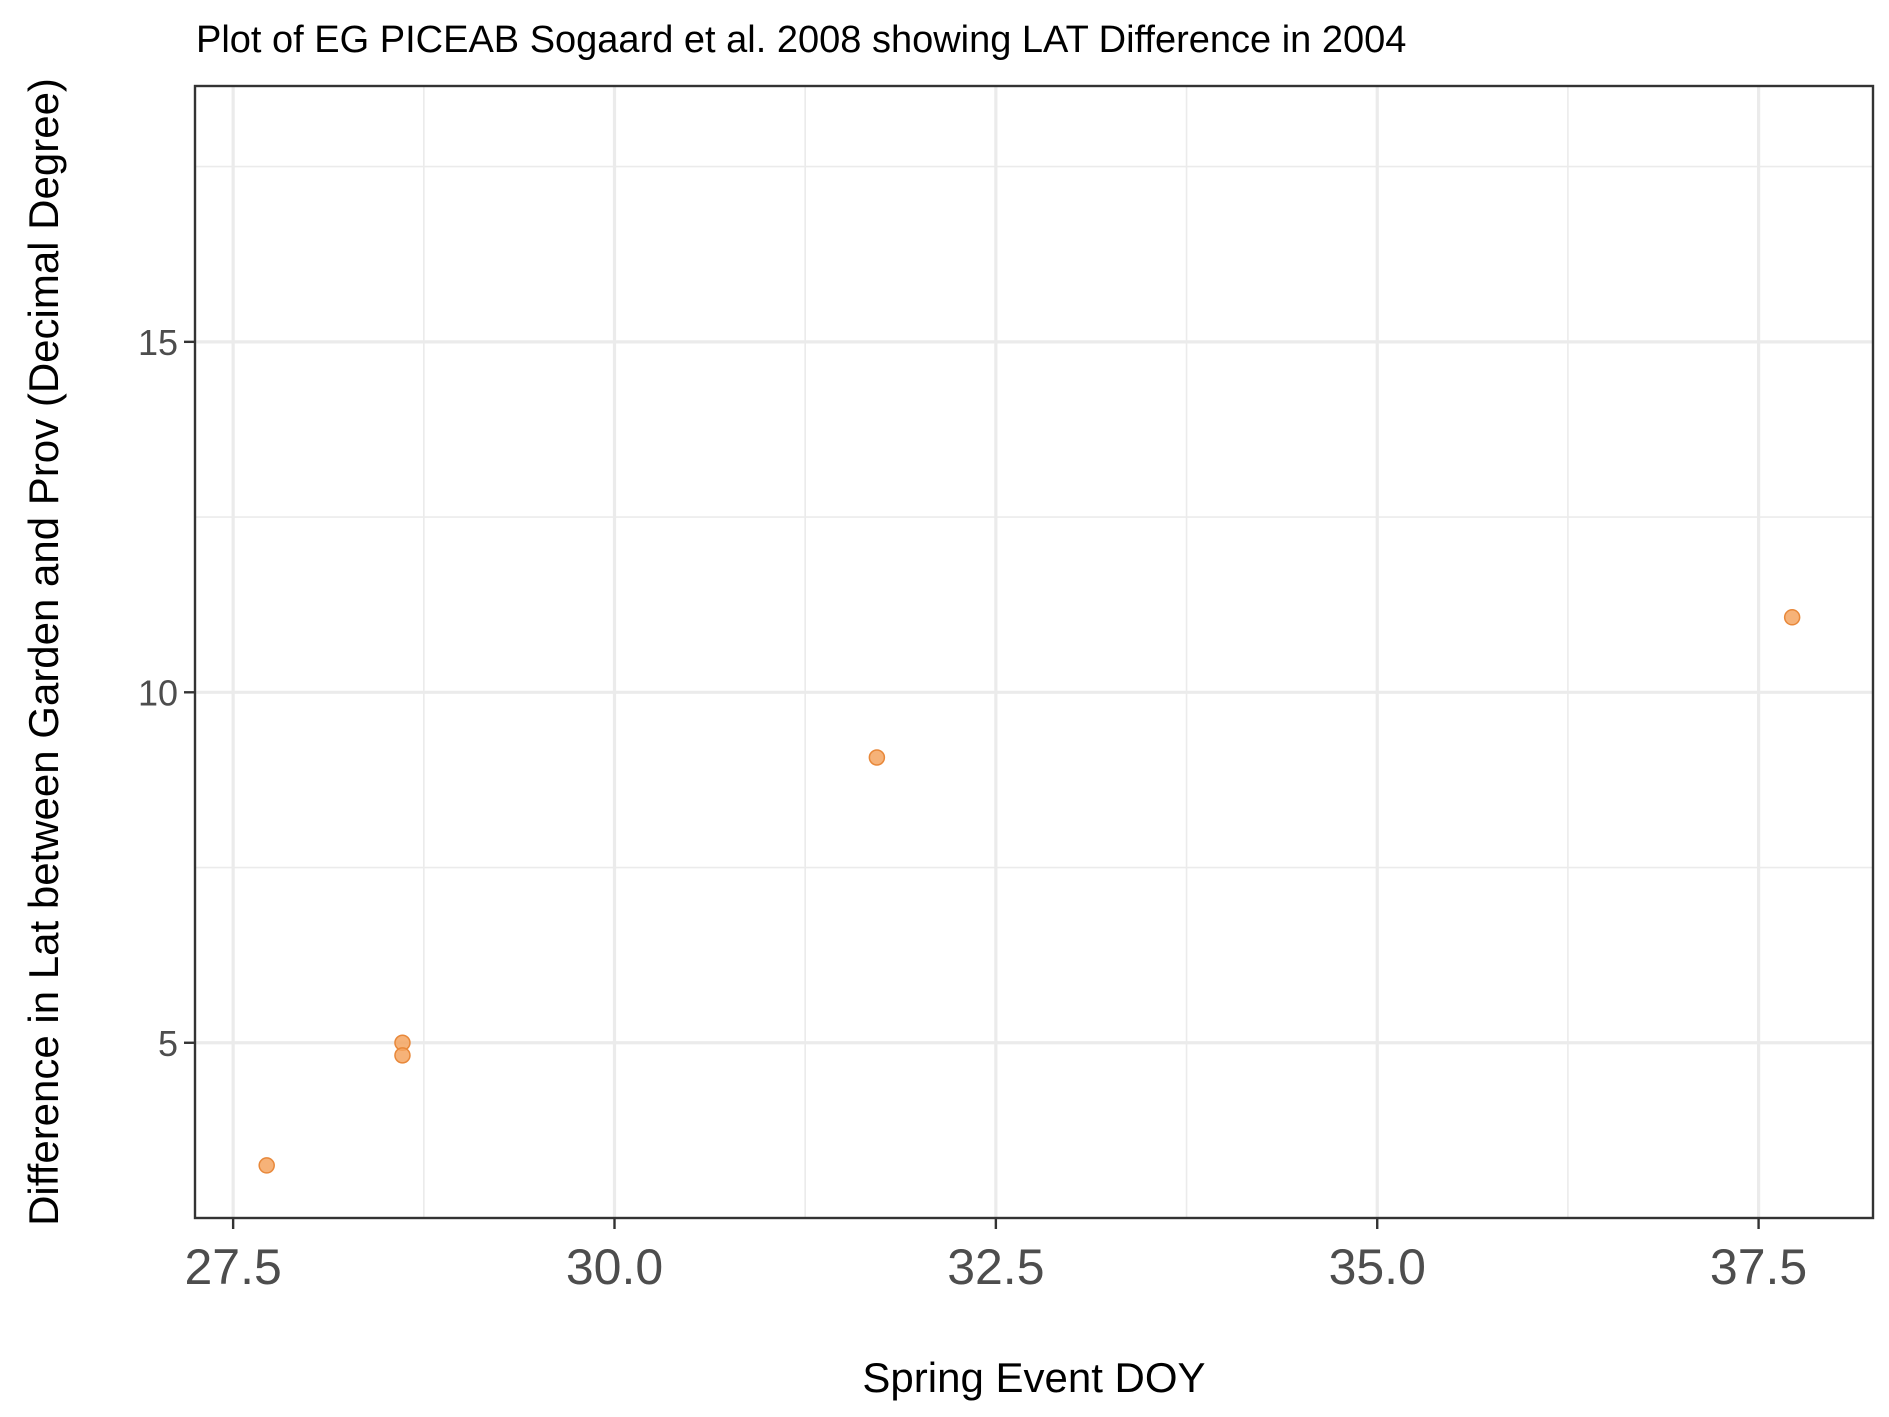  What do you see at coordinates (1033, 1377) in the screenshot?
I see `x-axis-title: Spring Event DOY` at bounding box center [1033, 1377].